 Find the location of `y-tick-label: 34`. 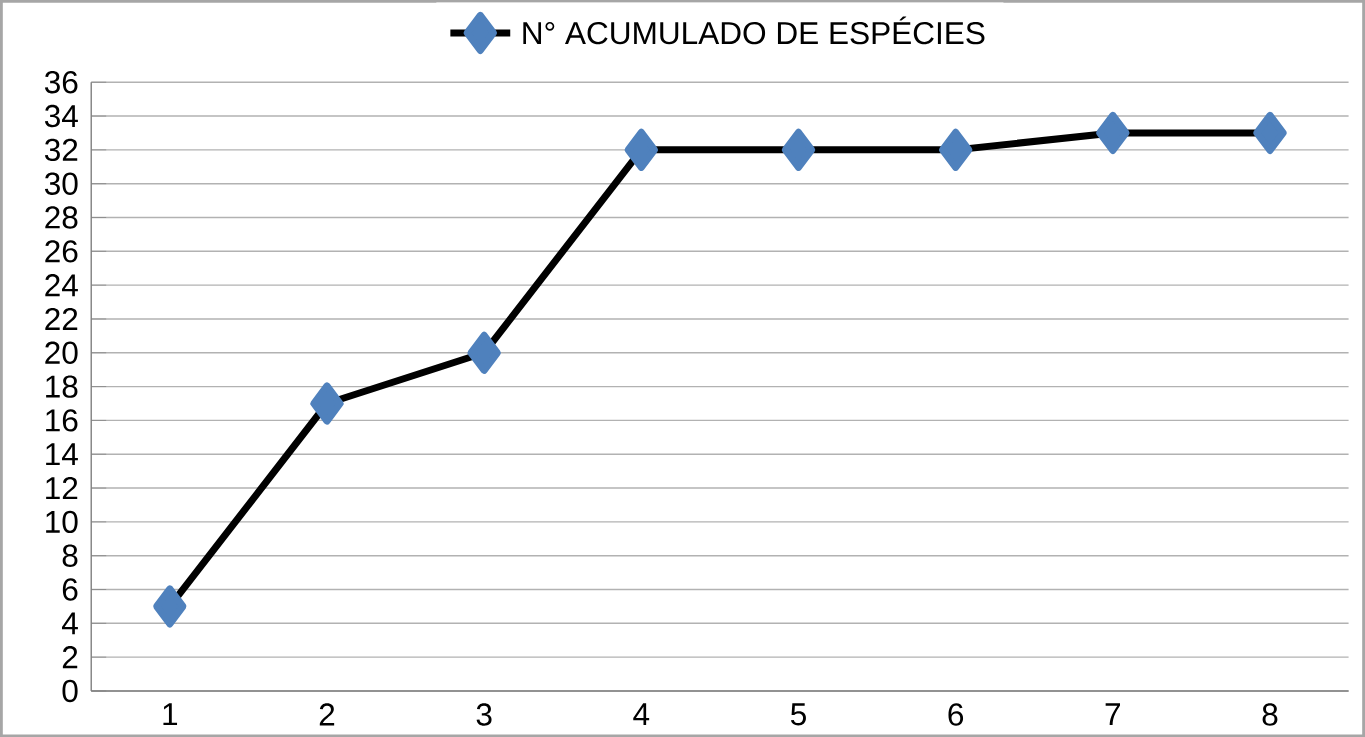

y-tick-label: 34 is located at coordinates (61, 116).